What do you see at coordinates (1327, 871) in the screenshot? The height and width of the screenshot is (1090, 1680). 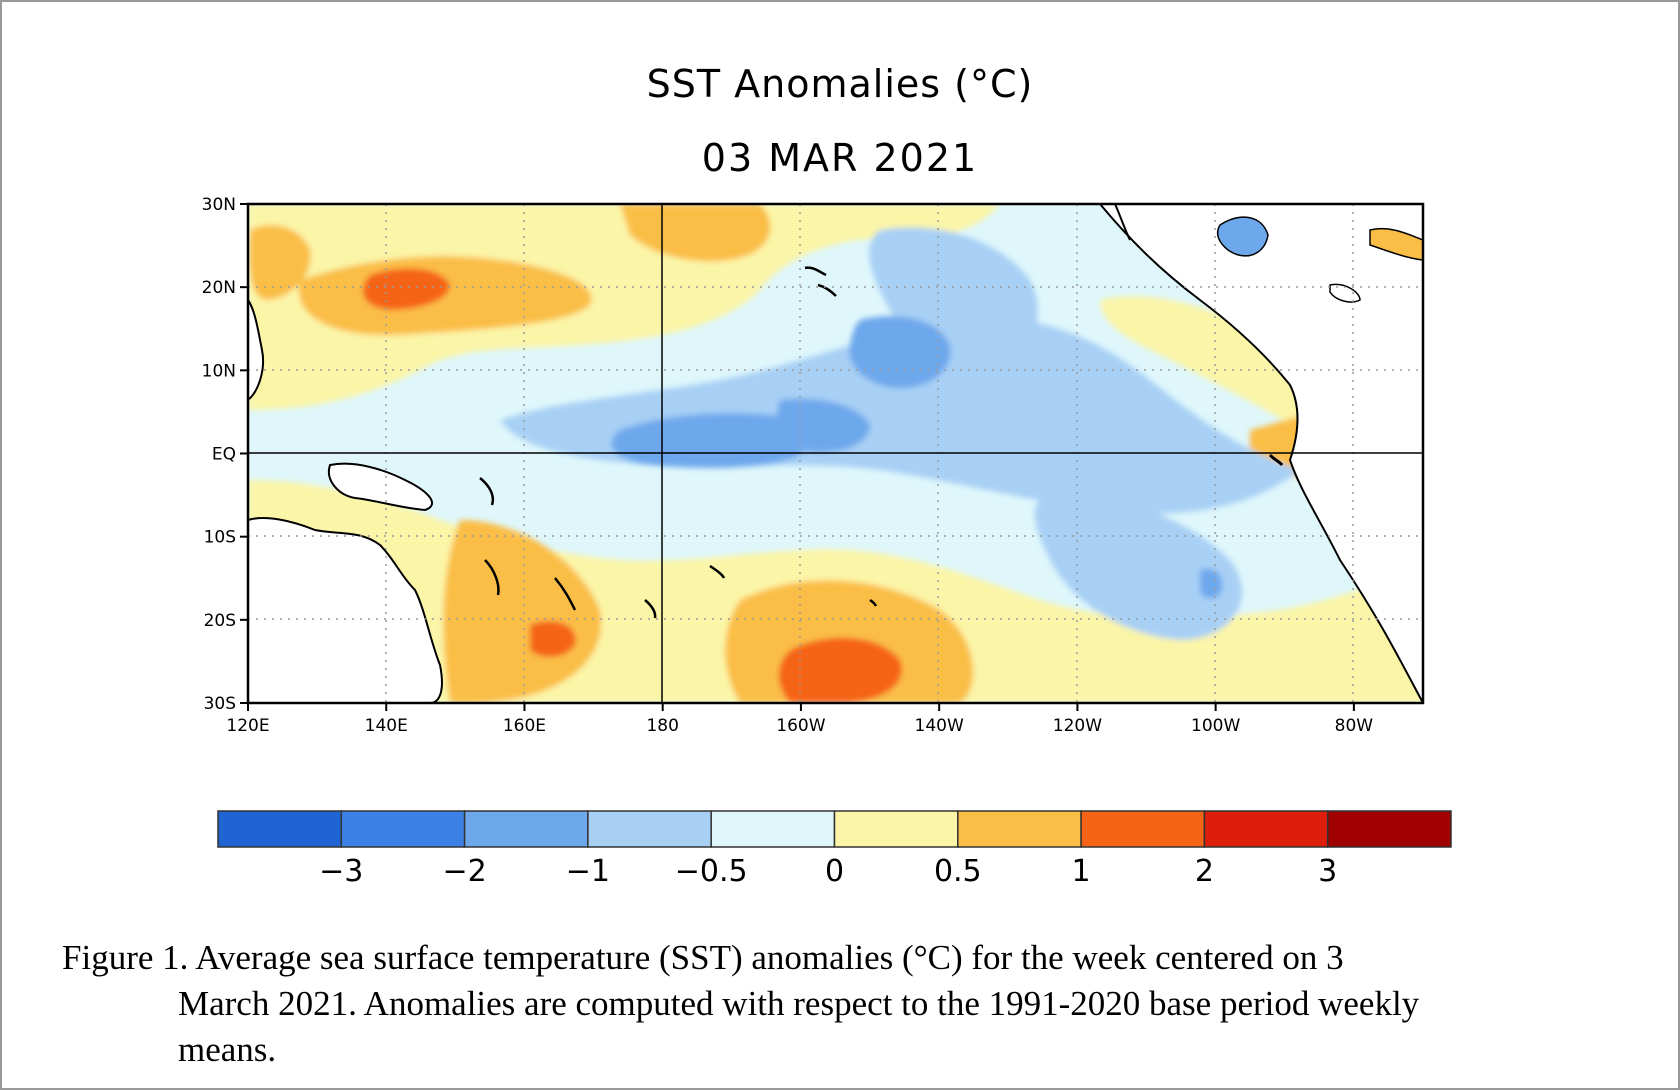 I see `colorbar-tick-label: 3` at bounding box center [1327, 871].